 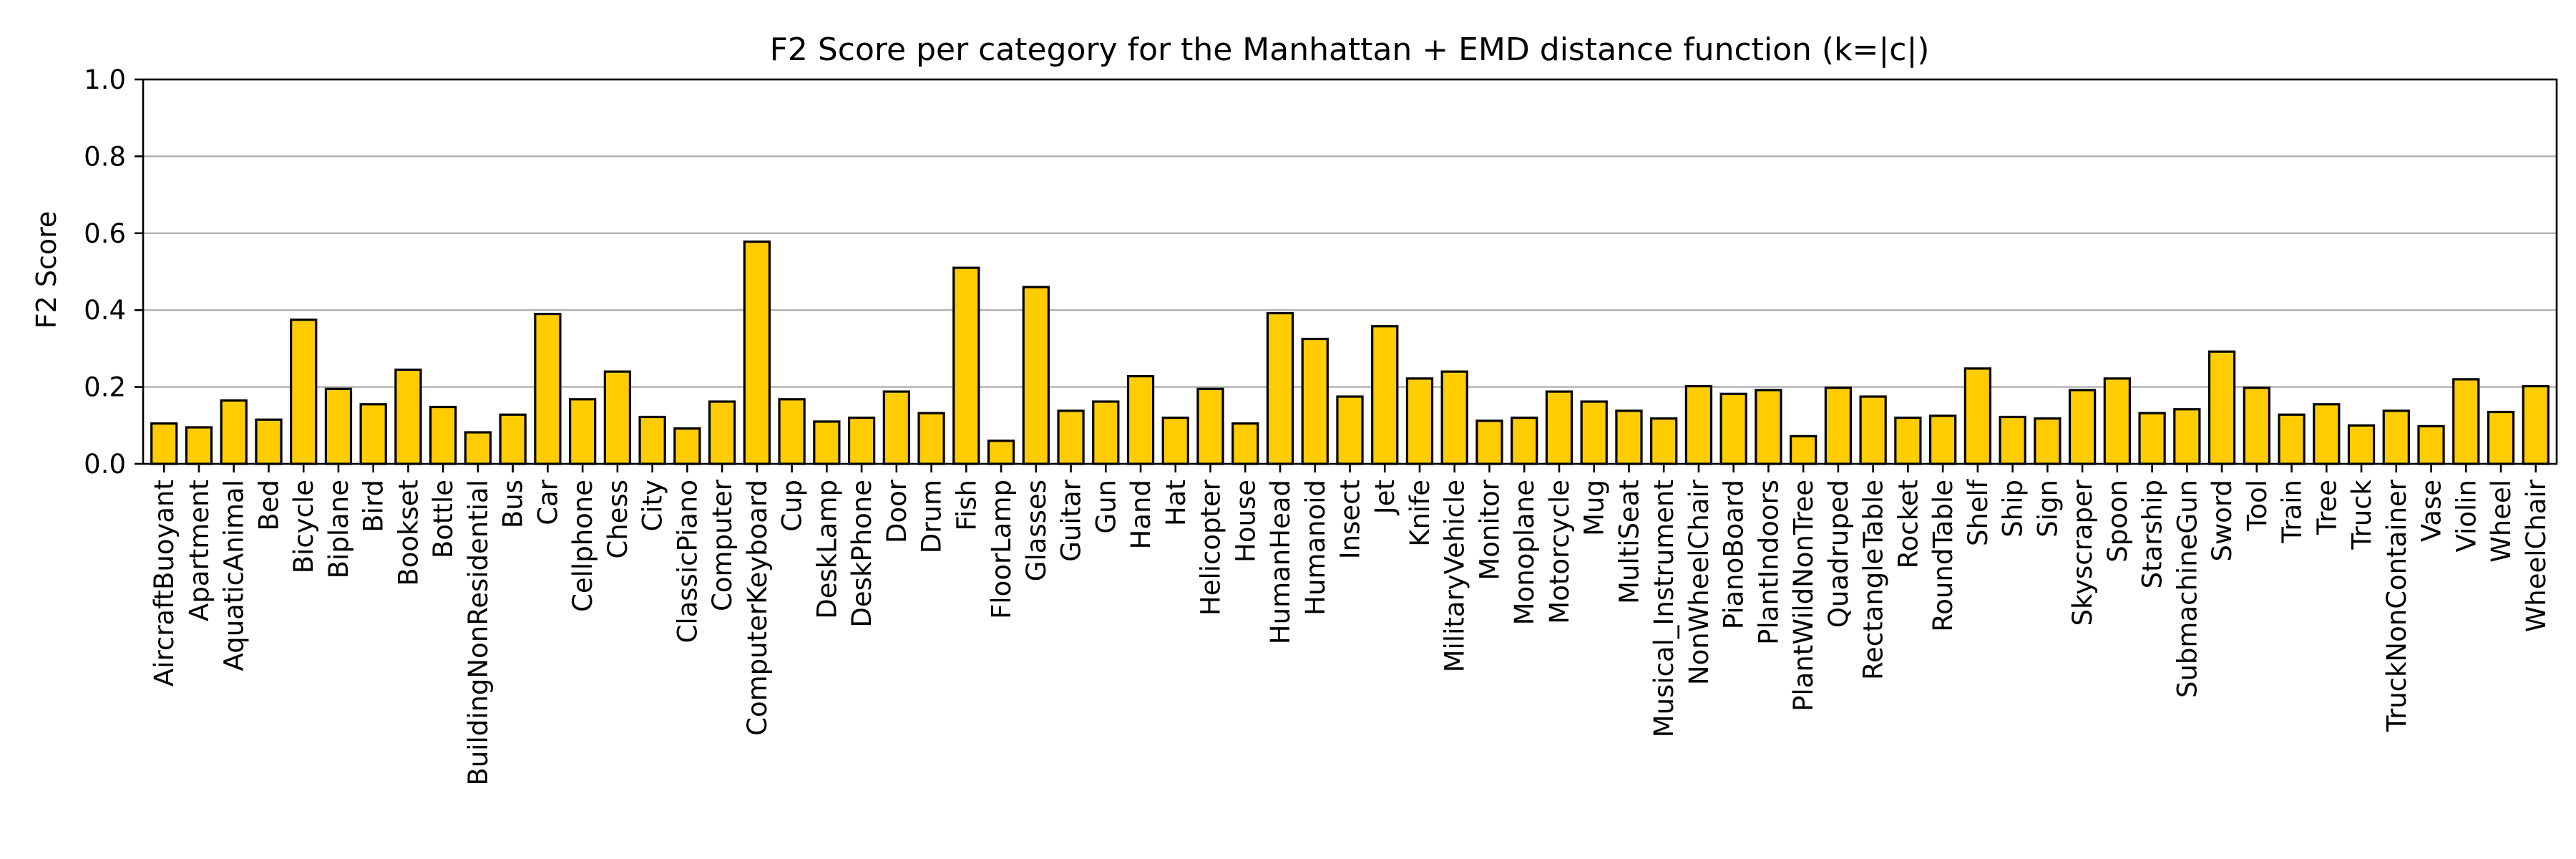 What do you see at coordinates (199, 445) in the screenshot?
I see `bar-Apartment` at bounding box center [199, 445].